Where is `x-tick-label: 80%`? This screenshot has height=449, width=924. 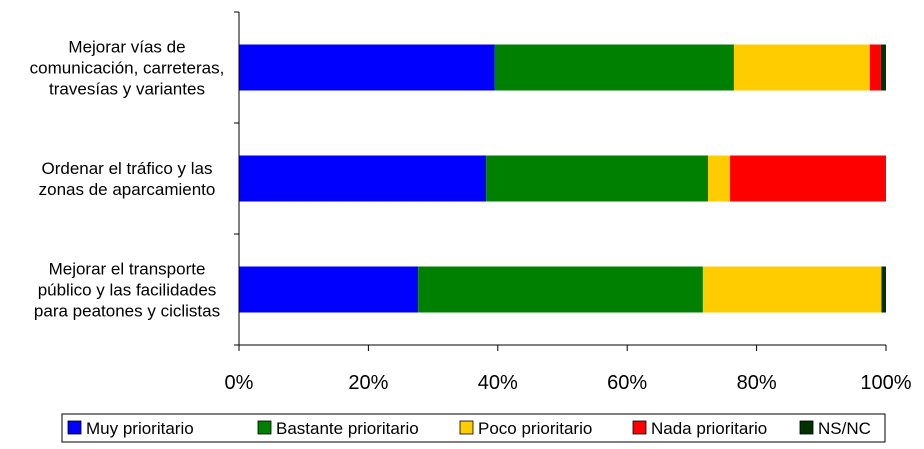
x-tick-label: 80% is located at coordinates (757, 383).